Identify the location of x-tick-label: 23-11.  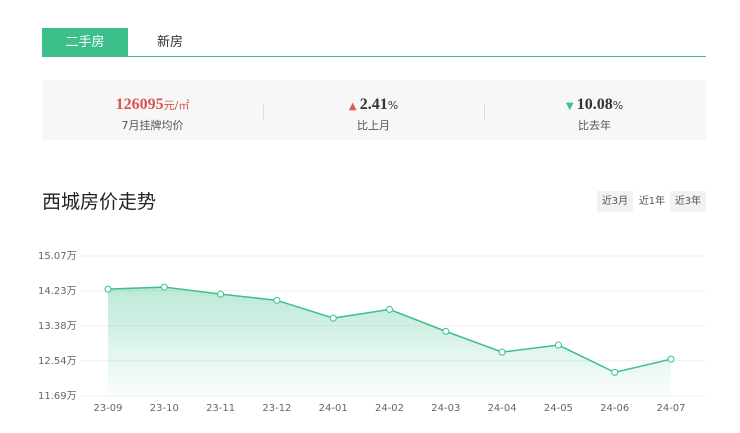
(220, 408).